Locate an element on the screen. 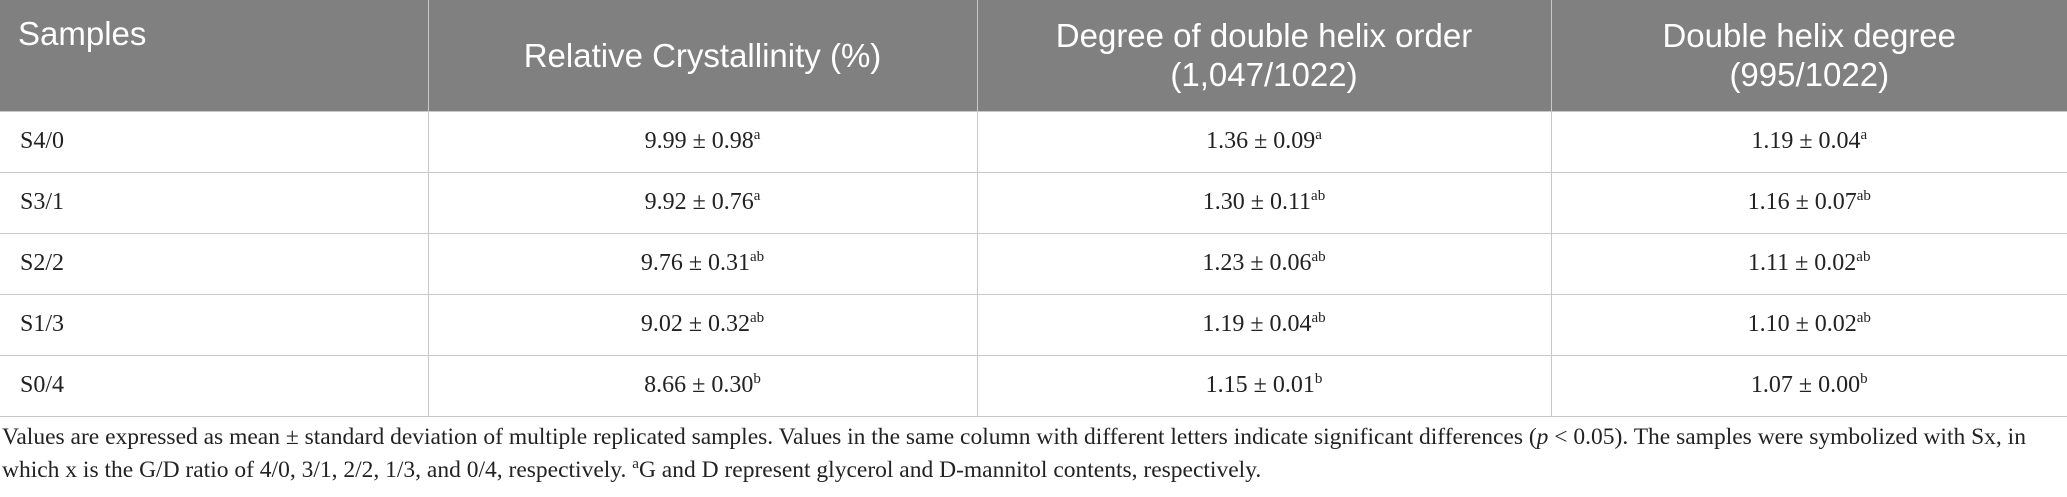 The image size is (2067, 497). header-line: Relative Crystallinity (%) is located at coordinates (702, 55).